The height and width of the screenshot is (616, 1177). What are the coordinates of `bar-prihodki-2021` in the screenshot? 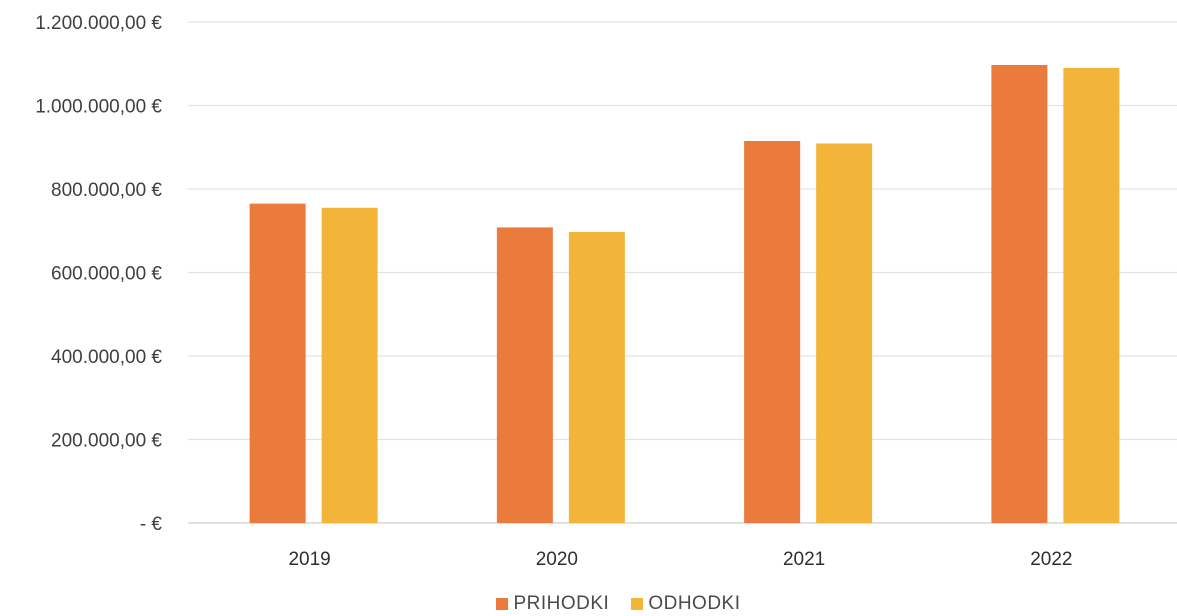 It's located at (772, 332).